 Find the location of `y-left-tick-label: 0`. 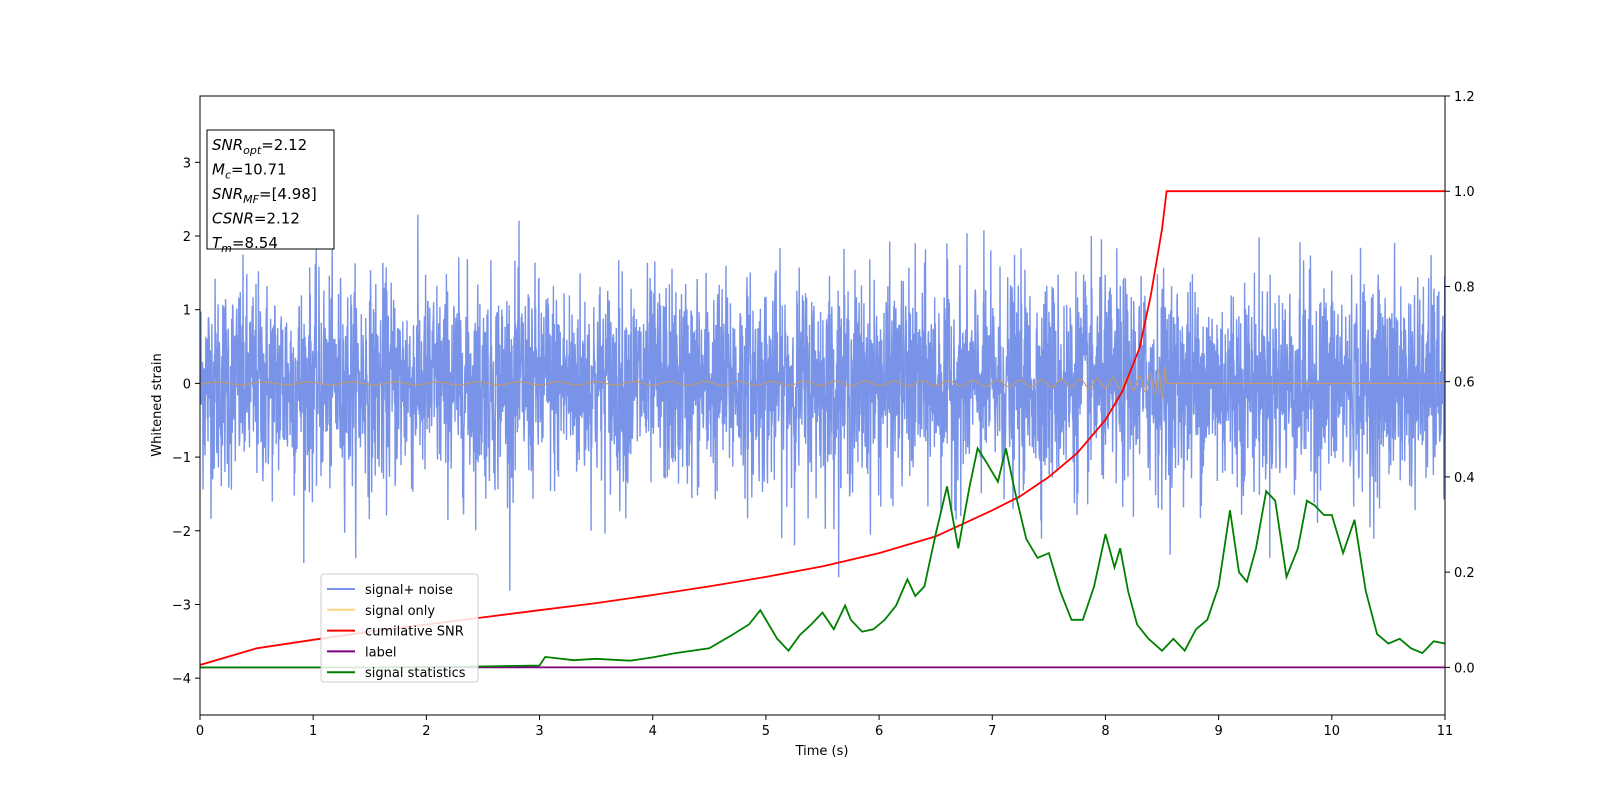

y-left-tick-label: 0 is located at coordinates (187, 384).